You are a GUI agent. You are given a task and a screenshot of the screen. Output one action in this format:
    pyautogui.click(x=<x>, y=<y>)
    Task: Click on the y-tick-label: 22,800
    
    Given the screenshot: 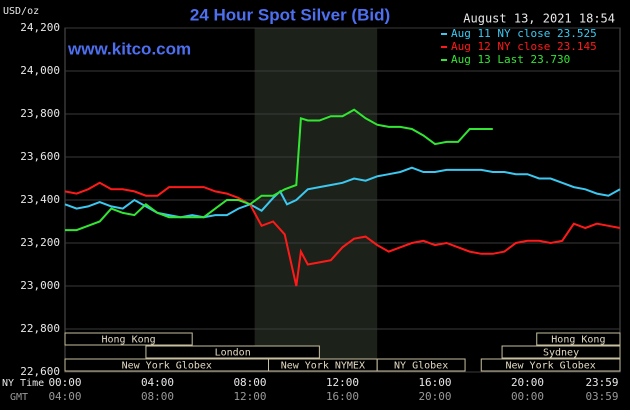 What is the action you would take?
    pyautogui.click(x=40, y=328)
    